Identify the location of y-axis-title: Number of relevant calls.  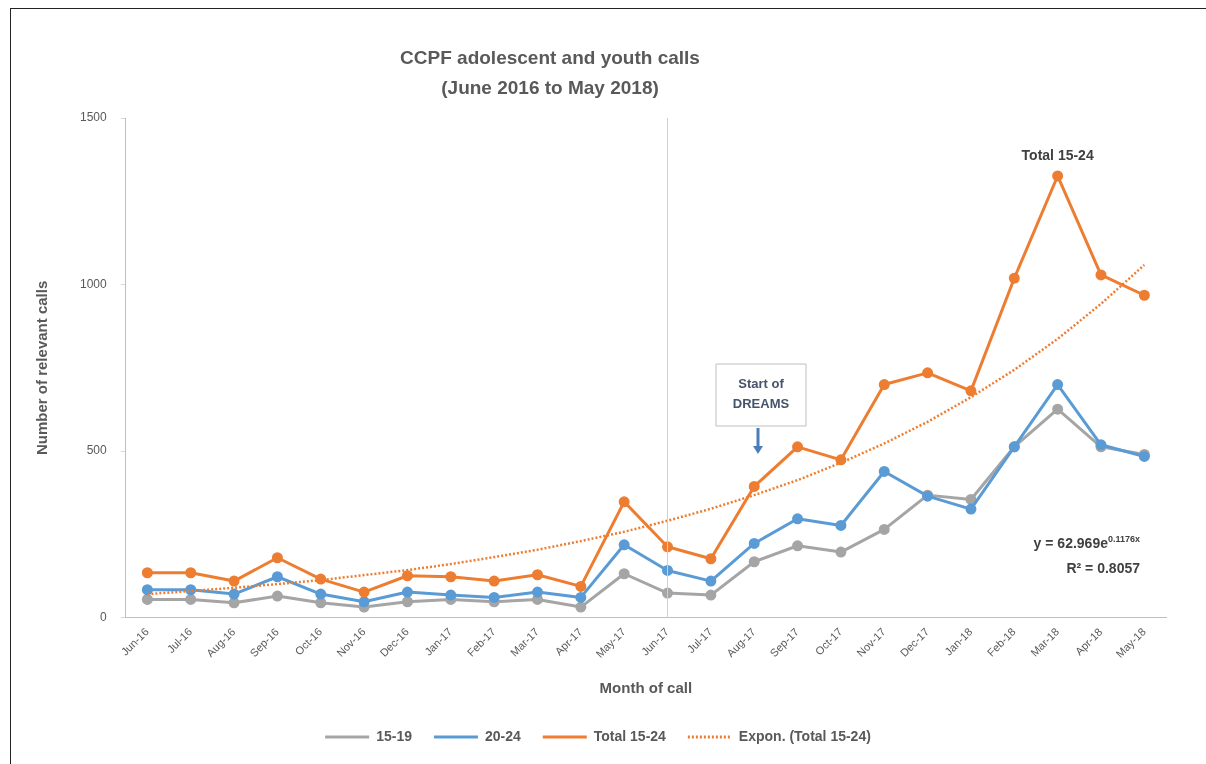
(42, 367).